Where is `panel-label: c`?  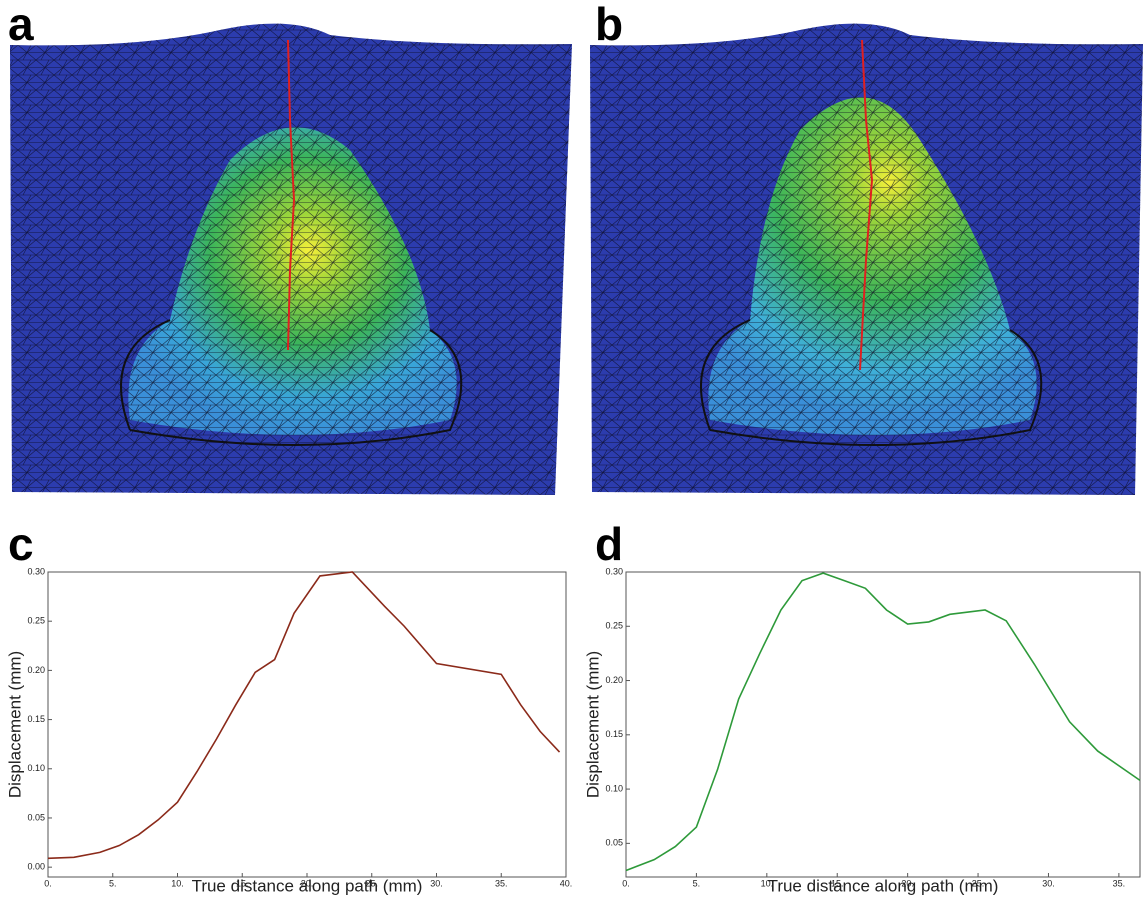 panel-label: c is located at coordinates (21, 544).